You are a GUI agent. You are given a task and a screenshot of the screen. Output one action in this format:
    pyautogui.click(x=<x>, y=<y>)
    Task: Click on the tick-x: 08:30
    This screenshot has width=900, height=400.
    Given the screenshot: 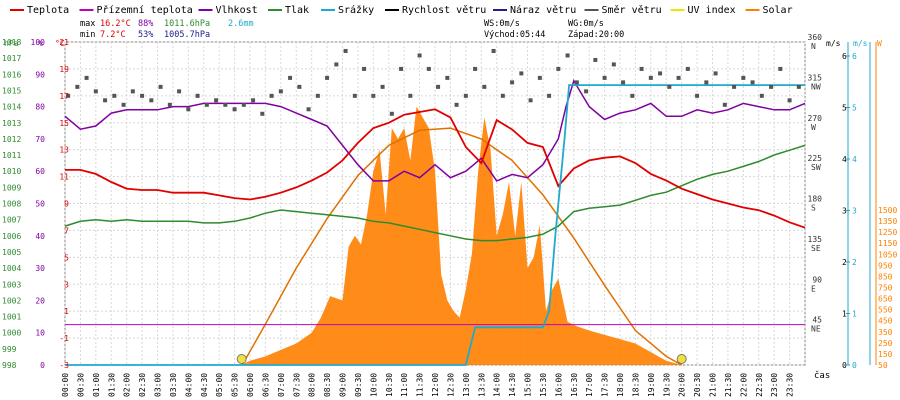 What is the action you would take?
    pyautogui.click(x=327, y=385)
    